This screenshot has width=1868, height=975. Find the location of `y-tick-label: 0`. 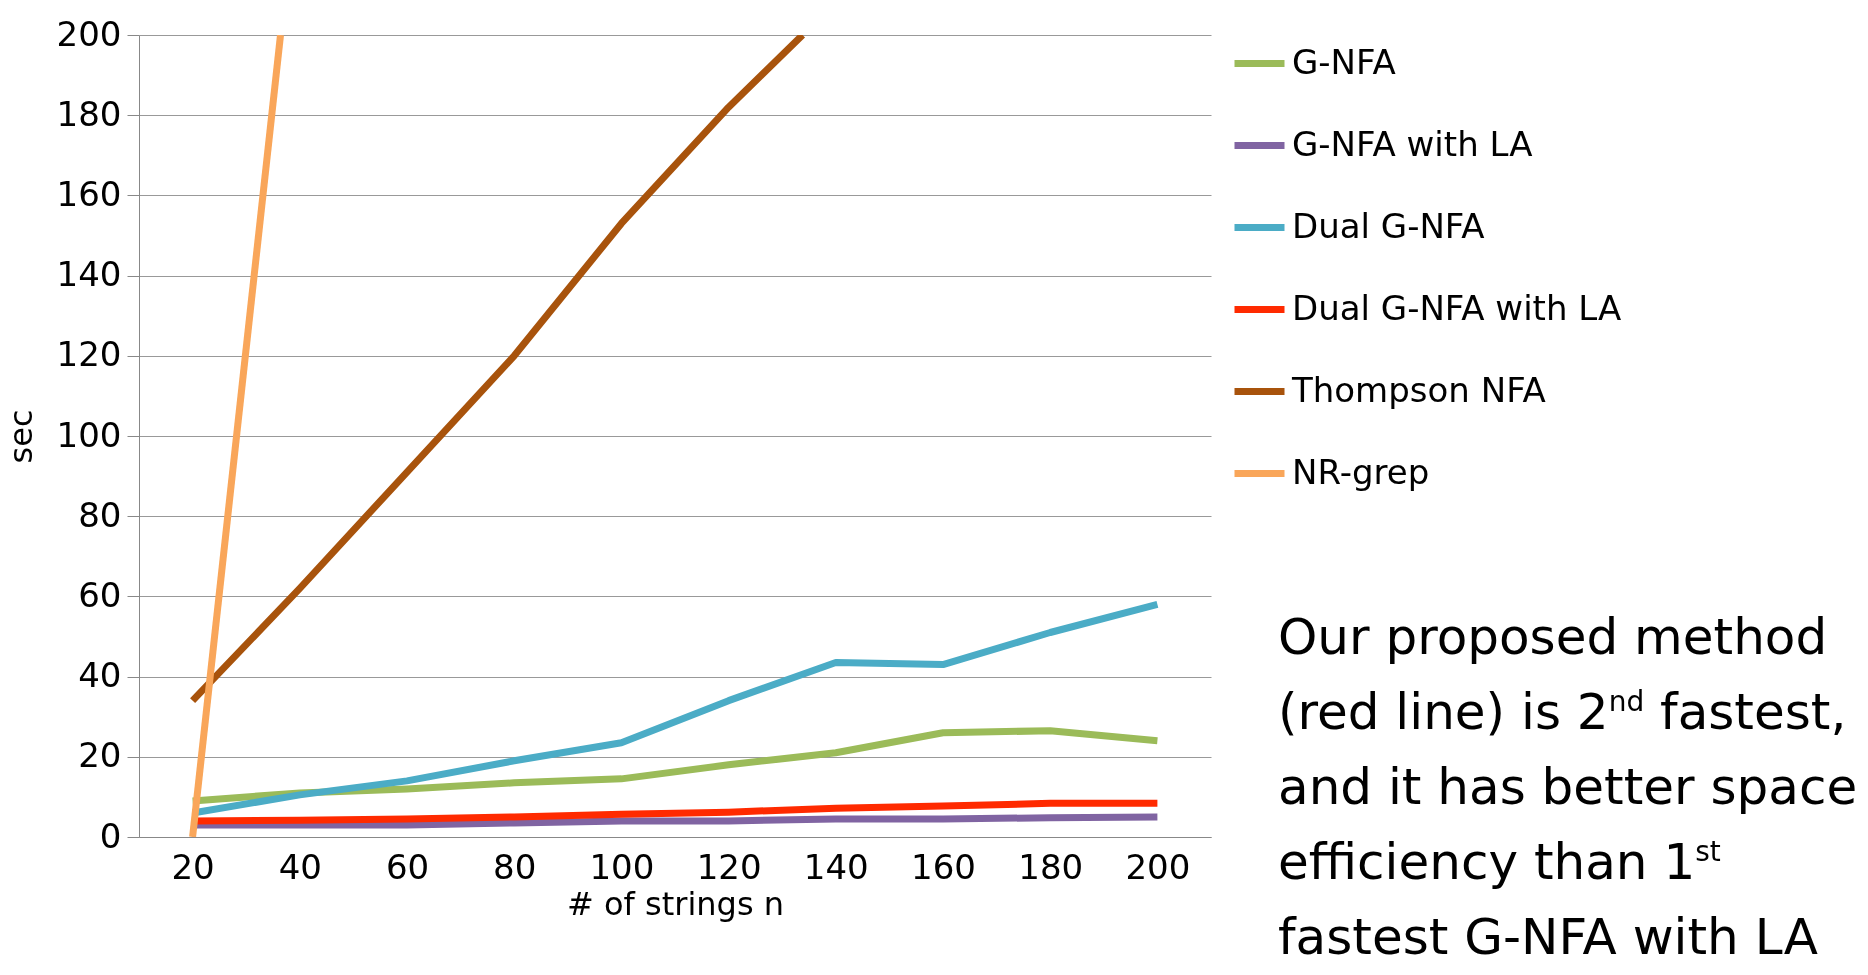

y-tick-label: 0 is located at coordinates (110, 835).